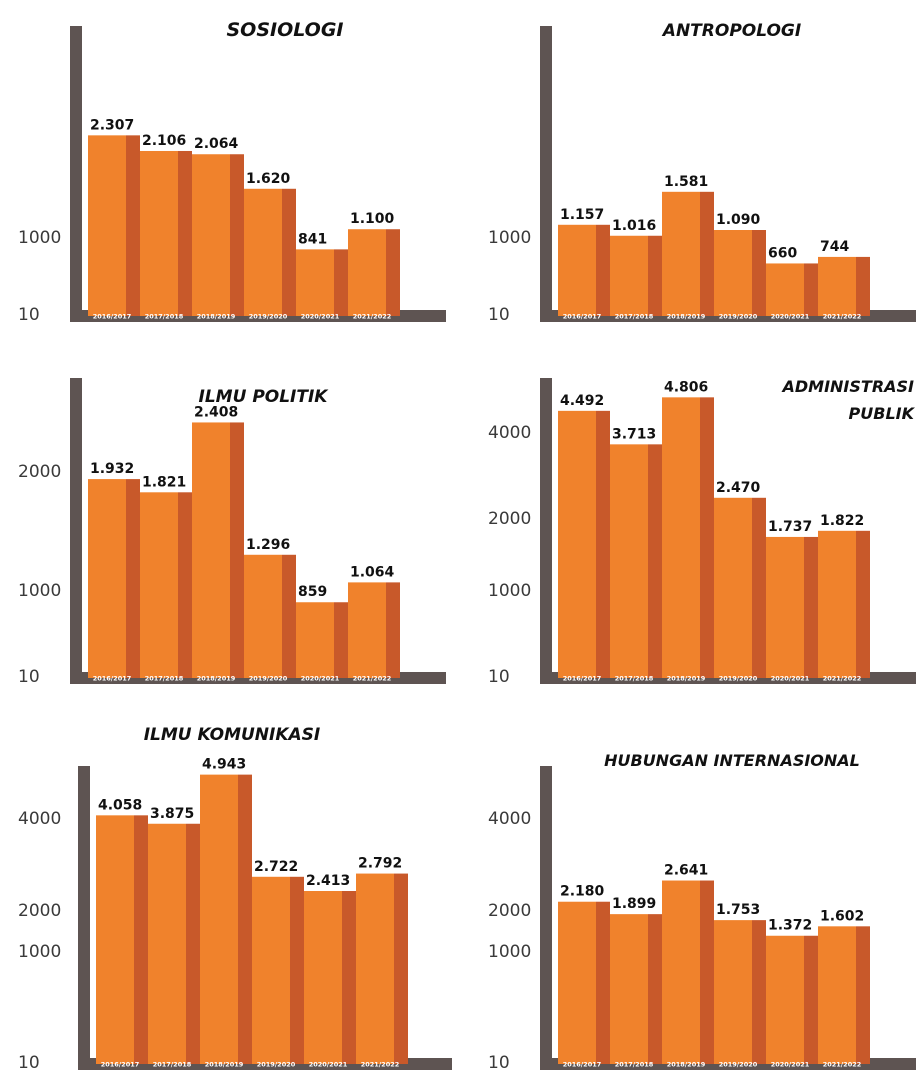 The height and width of the screenshot is (1070, 918). What do you see at coordinates (264, 397) in the screenshot?
I see `chart-title: ILMU POLITIK` at bounding box center [264, 397].